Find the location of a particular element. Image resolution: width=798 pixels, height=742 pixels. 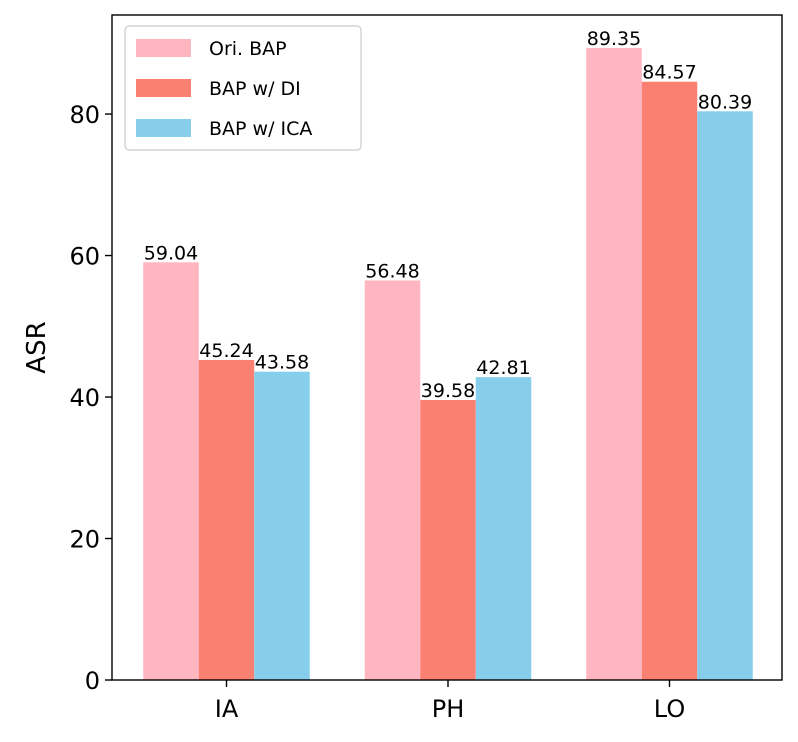

bar-value-label: 39.58 is located at coordinates (448, 391).